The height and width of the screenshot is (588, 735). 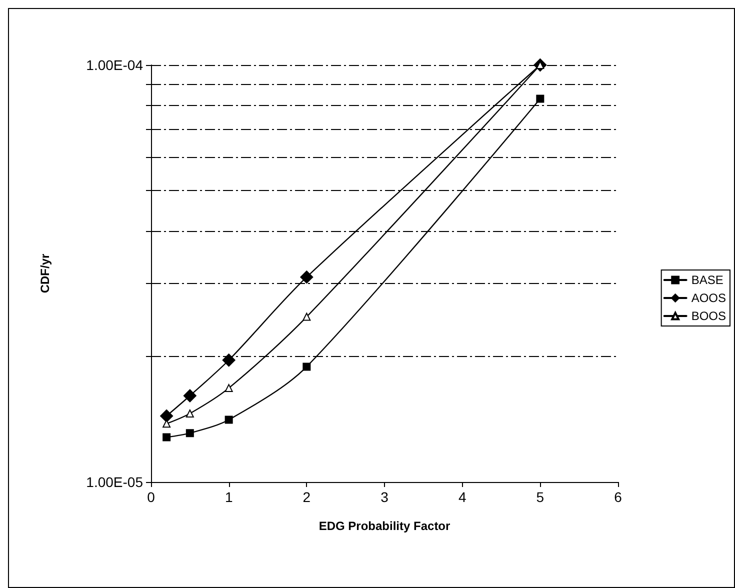 What do you see at coordinates (540, 497) in the screenshot?
I see `x-tick-label: 5` at bounding box center [540, 497].